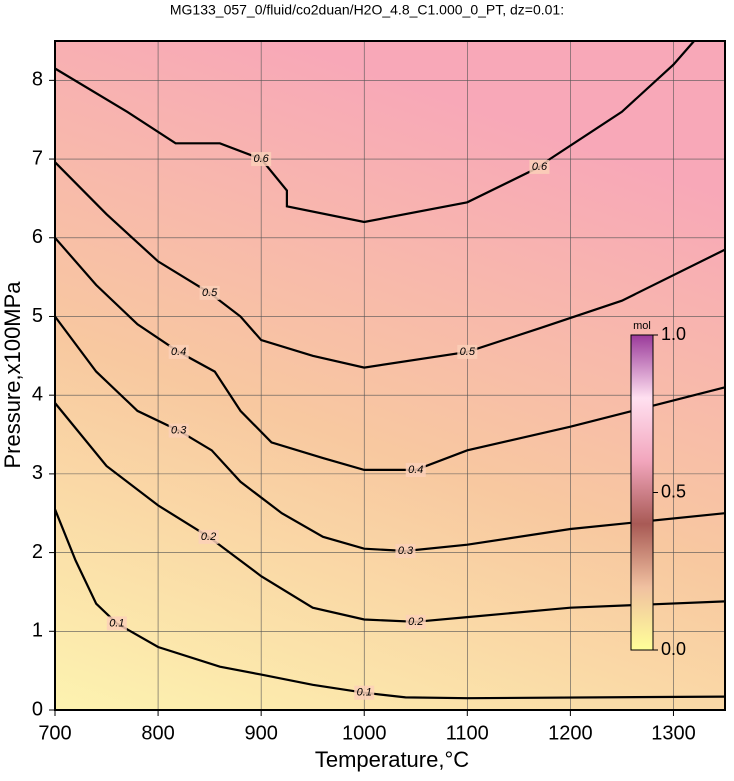 This screenshot has width=734, height=781. Describe the element at coordinates (467, 733) in the screenshot. I see `x-tick-label: 1100` at that location.